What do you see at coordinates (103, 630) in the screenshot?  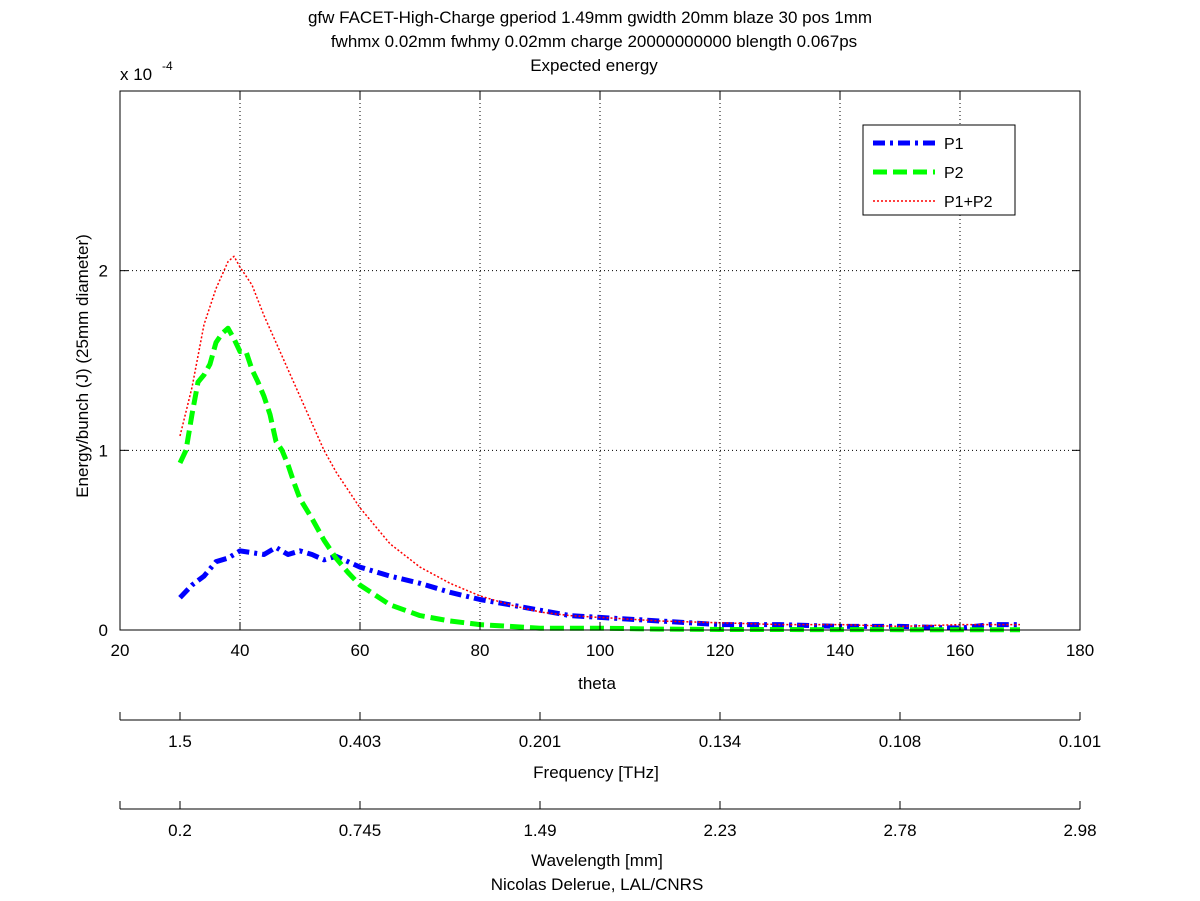 I see `y-tick-label: 0` at bounding box center [103, 630].